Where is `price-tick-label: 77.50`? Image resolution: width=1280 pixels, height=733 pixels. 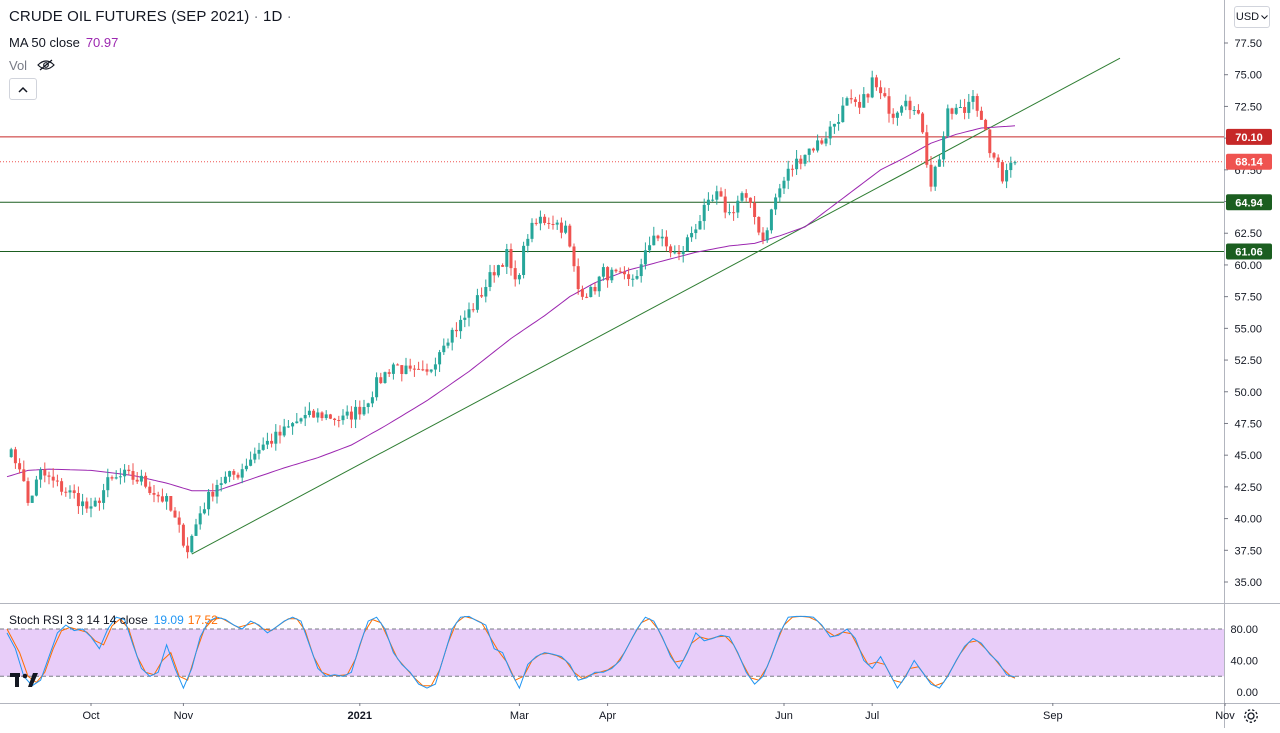 price-tick-label: 77.50 is located at coordinates (1248, 44).